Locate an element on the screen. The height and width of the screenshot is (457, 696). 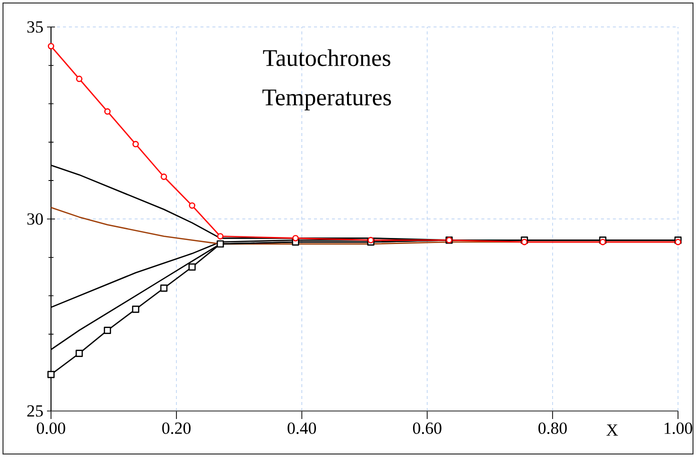
x-tick-label: 0.60 is located at coordinates (427, 428).